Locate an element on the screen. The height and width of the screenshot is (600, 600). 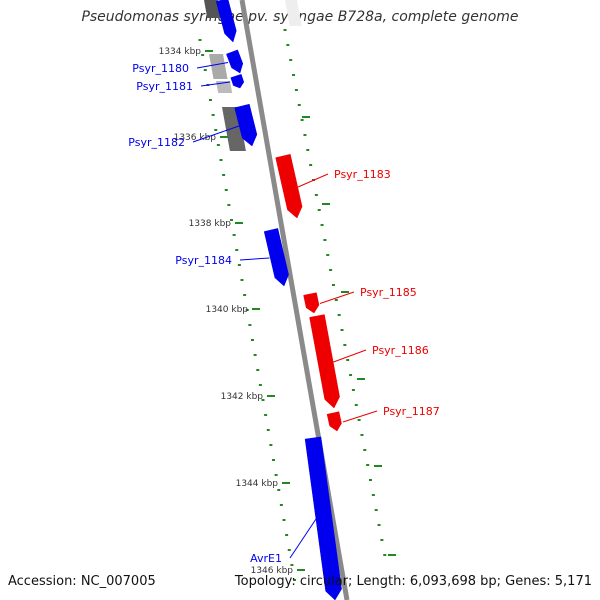
gene-label-psyr-1183: Psyr_1183 is located at coordinates (362, 174).